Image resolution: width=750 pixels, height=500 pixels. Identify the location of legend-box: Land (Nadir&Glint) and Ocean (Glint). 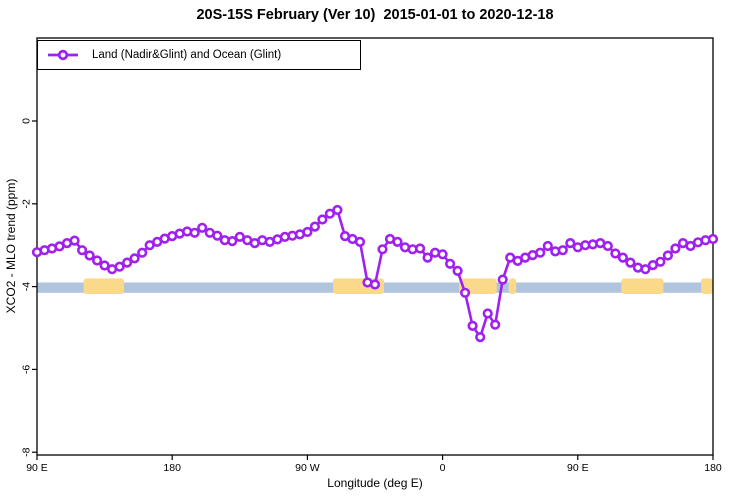
(199, 55).